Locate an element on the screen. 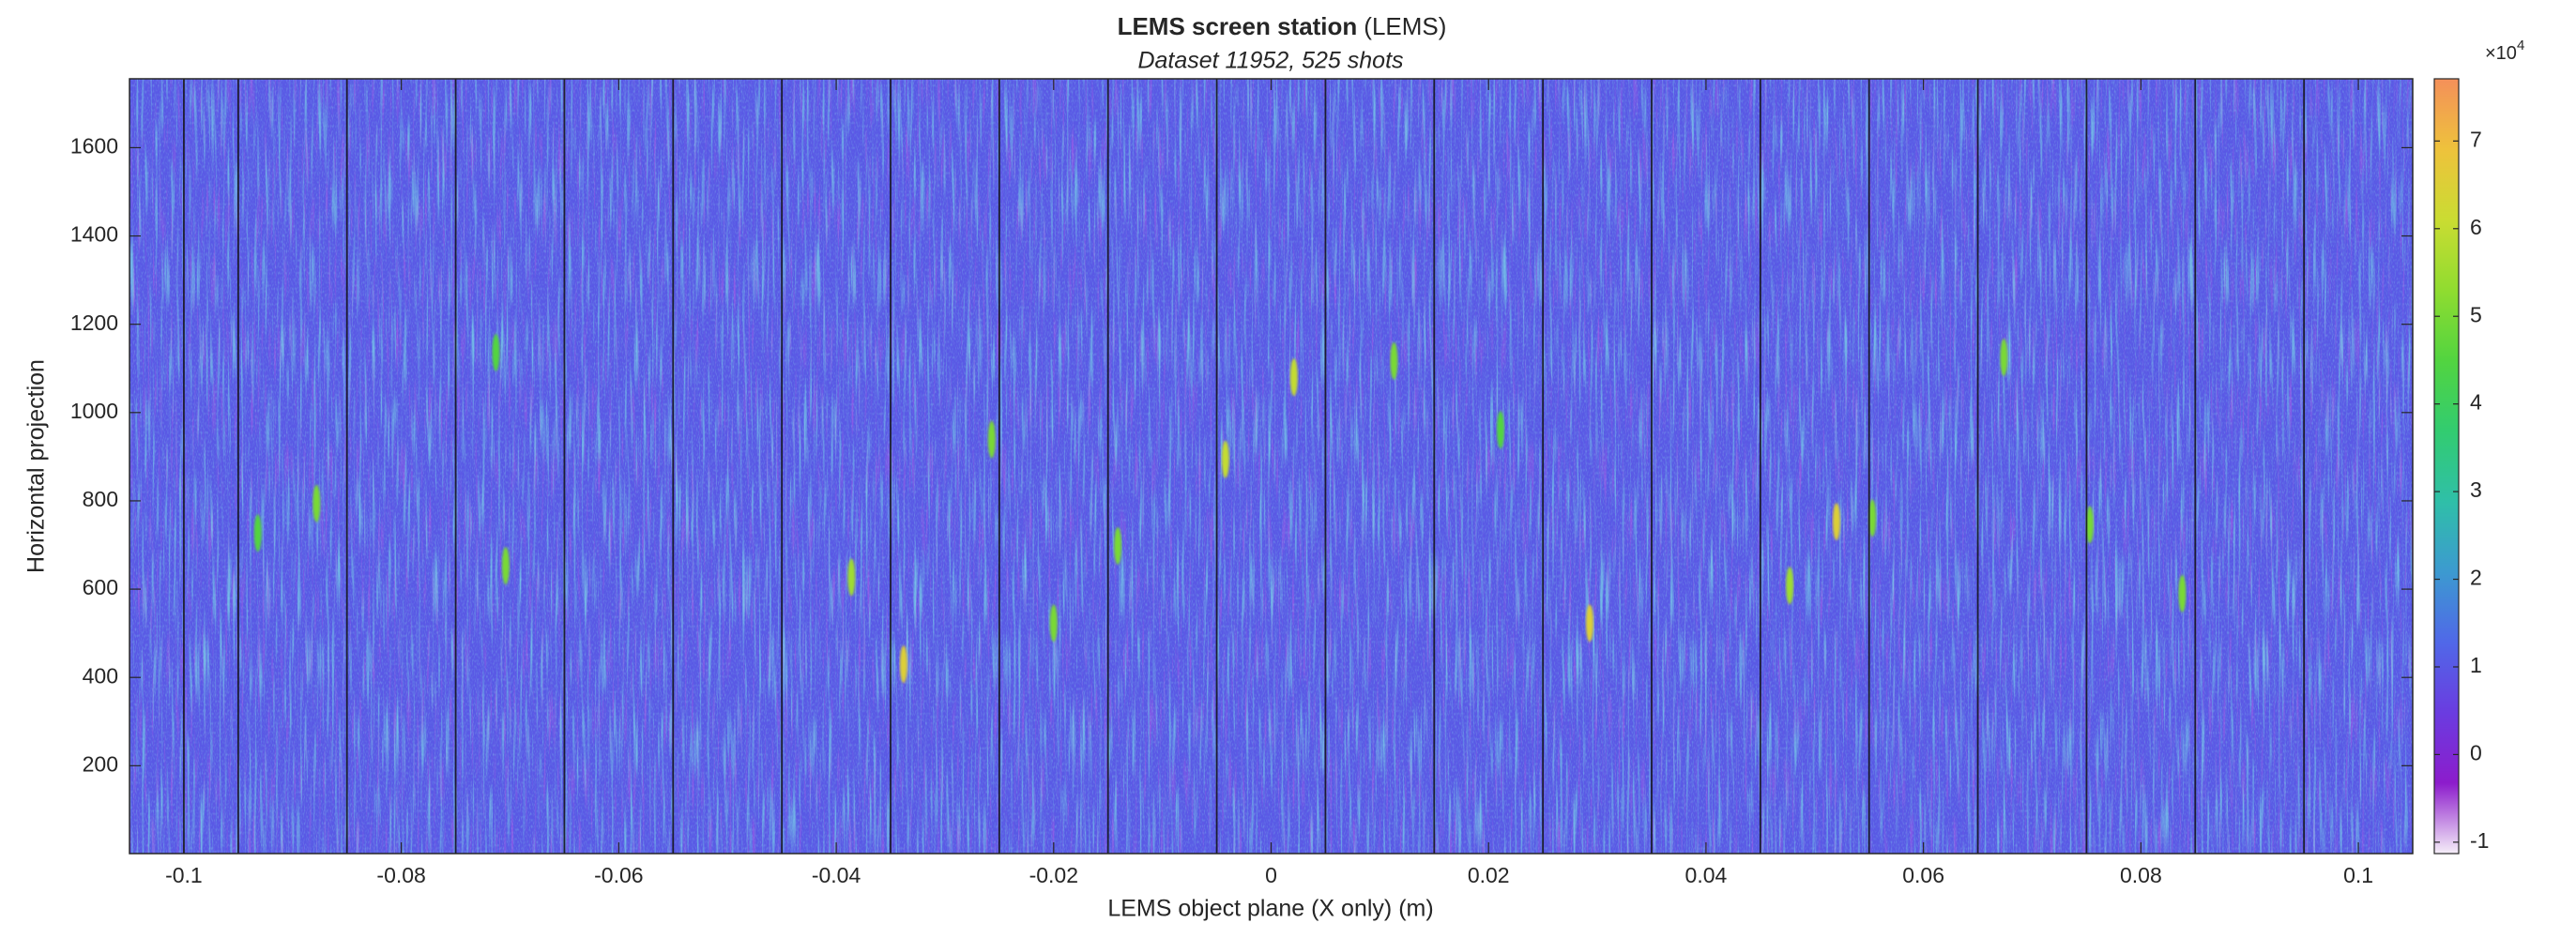  y-tick-label: 400 is located at coordinates (100, 675).